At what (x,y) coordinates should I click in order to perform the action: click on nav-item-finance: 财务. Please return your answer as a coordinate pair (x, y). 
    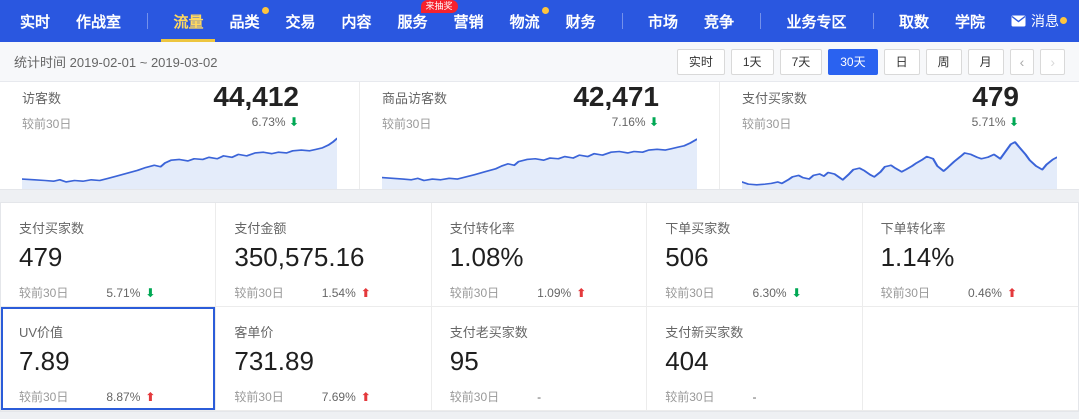
    Looking at the image, I should click on (580, 22).